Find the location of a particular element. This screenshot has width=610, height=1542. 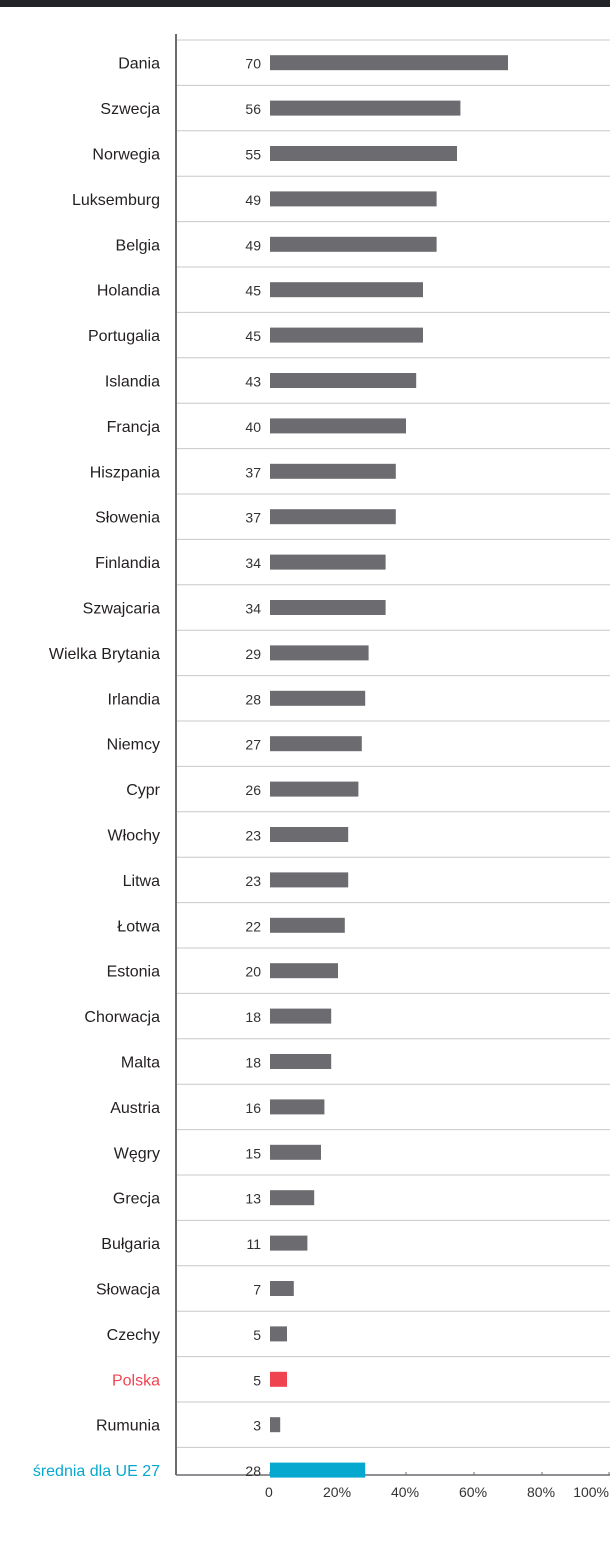

bar-polska is located at coordinates (278, 1379).